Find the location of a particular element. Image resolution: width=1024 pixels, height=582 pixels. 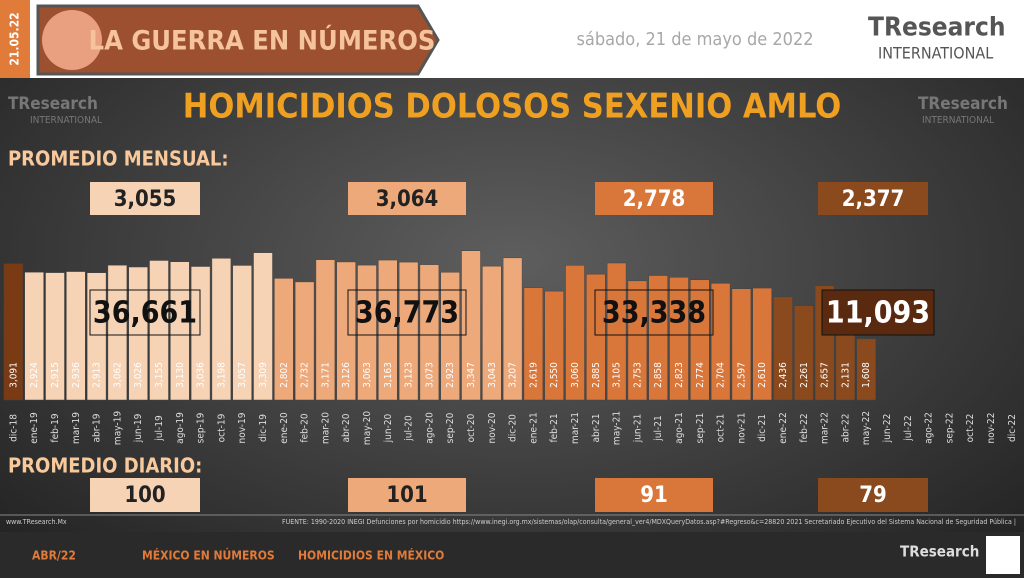

x-tick-label: dic-19 is located at coordinates (263, 428).